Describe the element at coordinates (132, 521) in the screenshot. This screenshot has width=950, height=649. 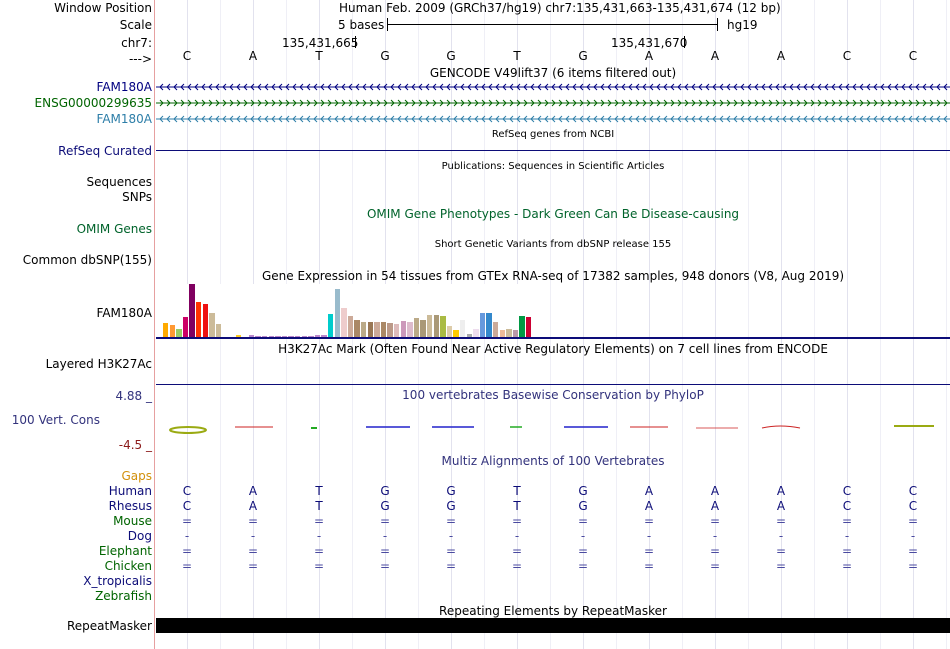
I see `species-label-mouse: Mouse` at that location.